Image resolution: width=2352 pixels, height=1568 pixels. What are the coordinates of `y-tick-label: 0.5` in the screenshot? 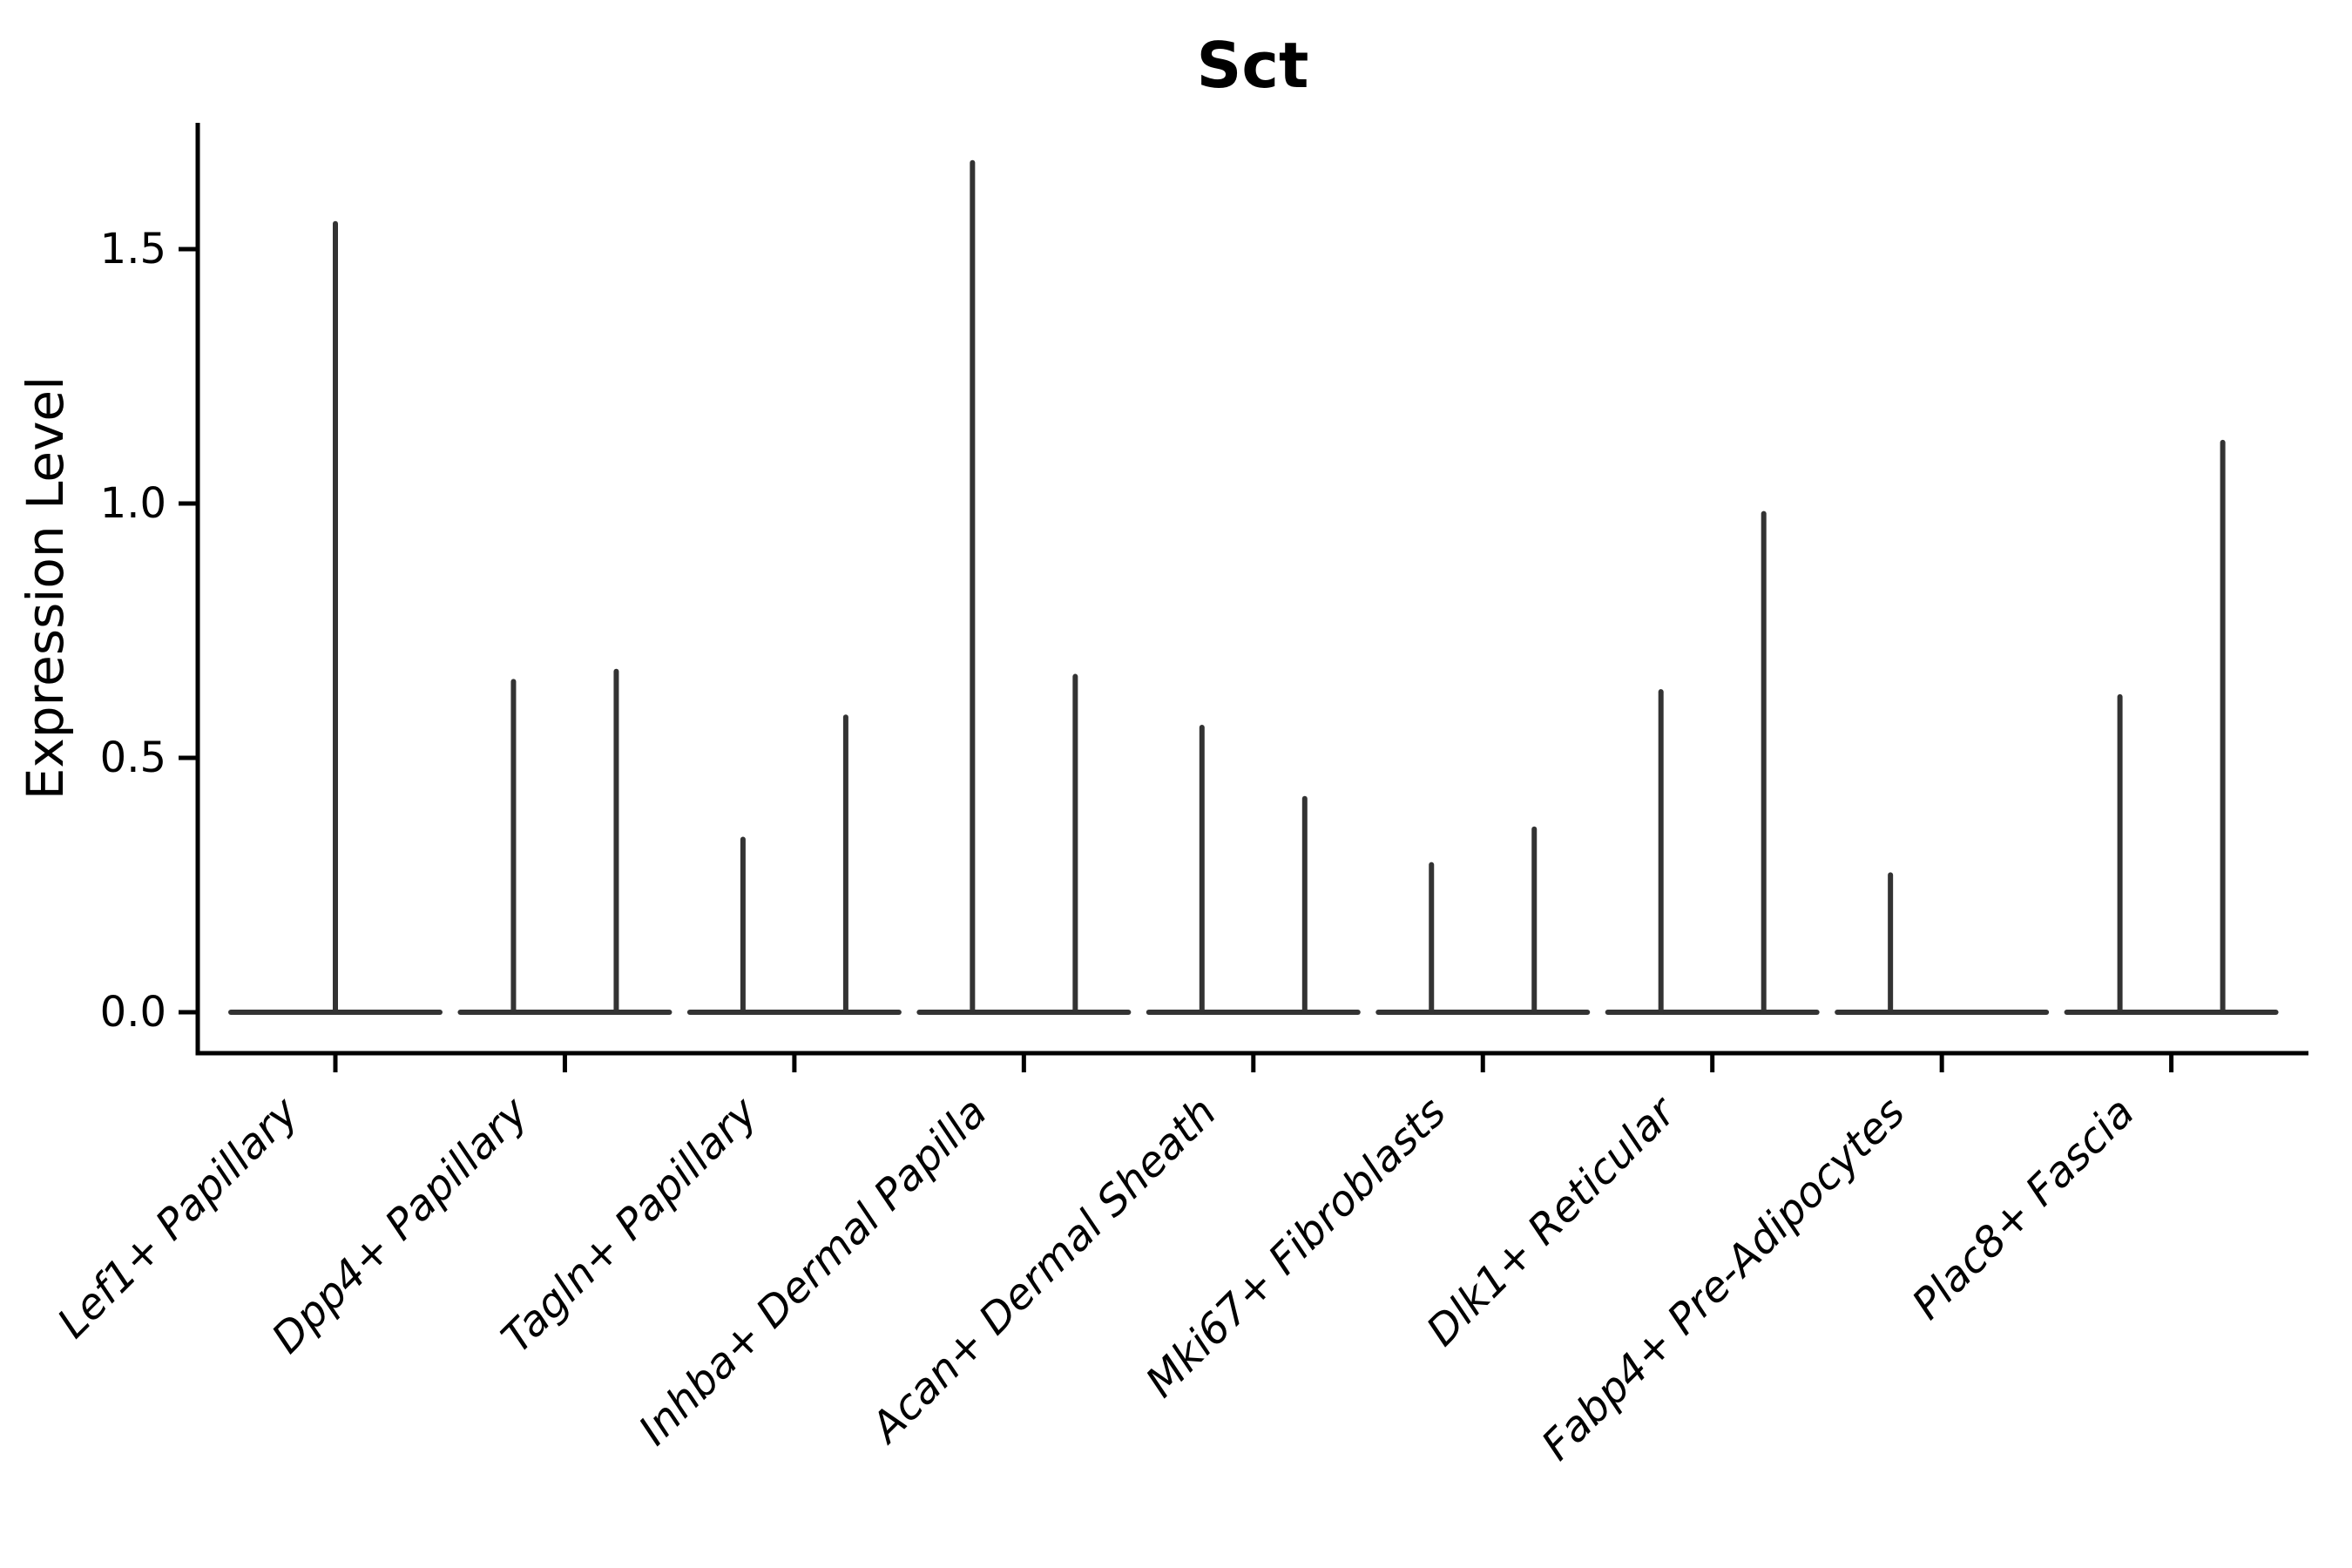 It's located at (133, 757).